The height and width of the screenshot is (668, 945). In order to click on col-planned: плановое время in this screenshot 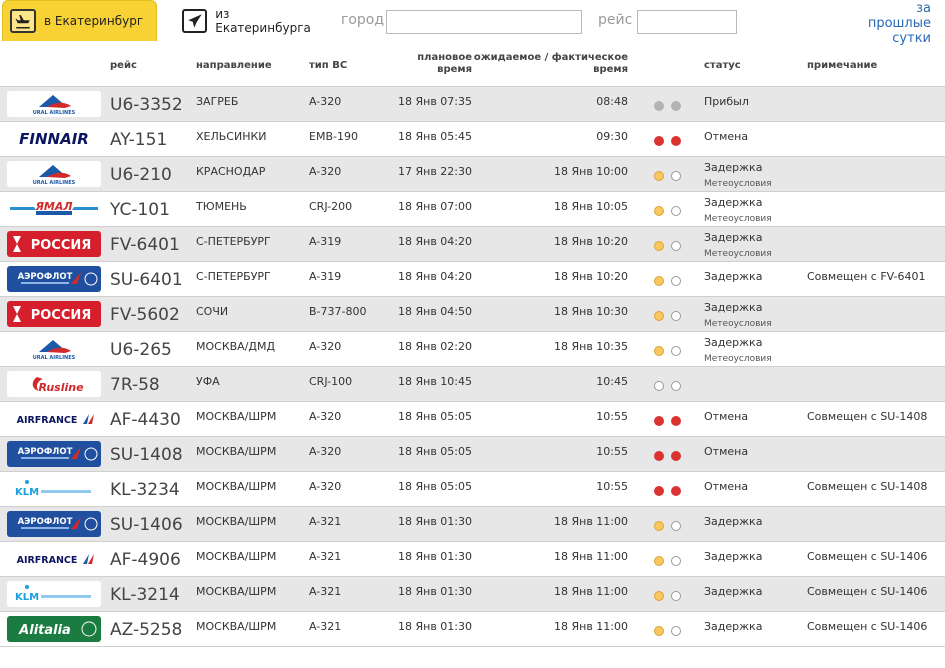, I will do `click(435, 64)`.